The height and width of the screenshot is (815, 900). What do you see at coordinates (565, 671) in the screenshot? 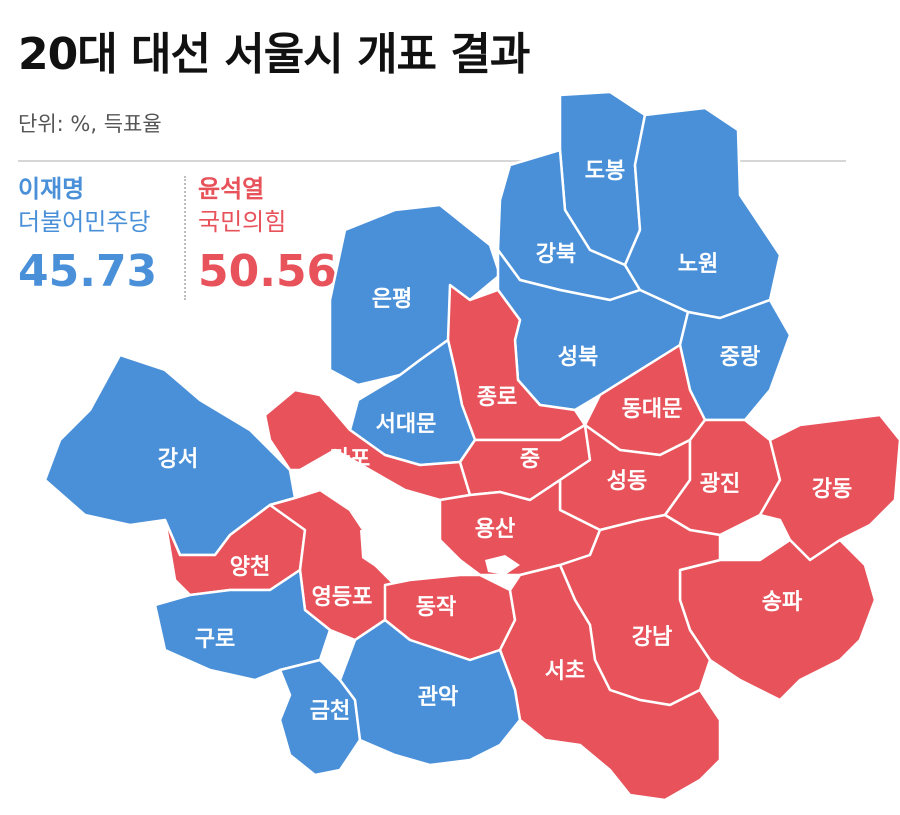
I see `district-label-seocho: 서초` at bounding box center [565, 671].